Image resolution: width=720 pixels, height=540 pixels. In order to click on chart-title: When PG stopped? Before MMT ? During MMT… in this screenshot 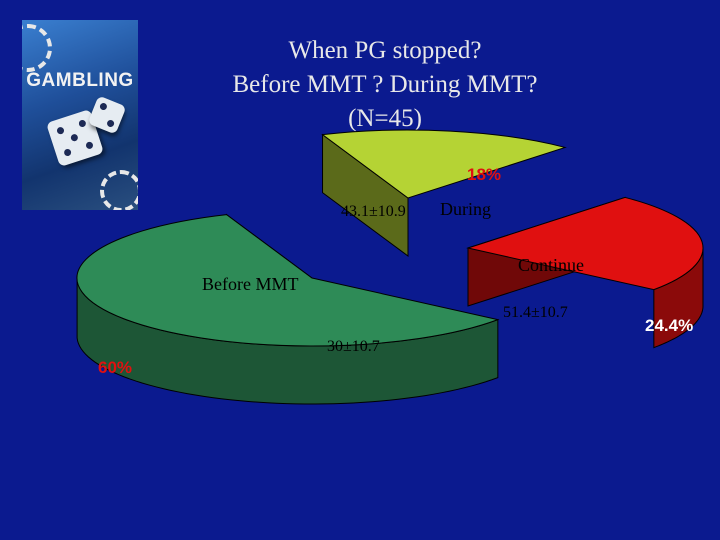, I will do `click(385, 85)`.